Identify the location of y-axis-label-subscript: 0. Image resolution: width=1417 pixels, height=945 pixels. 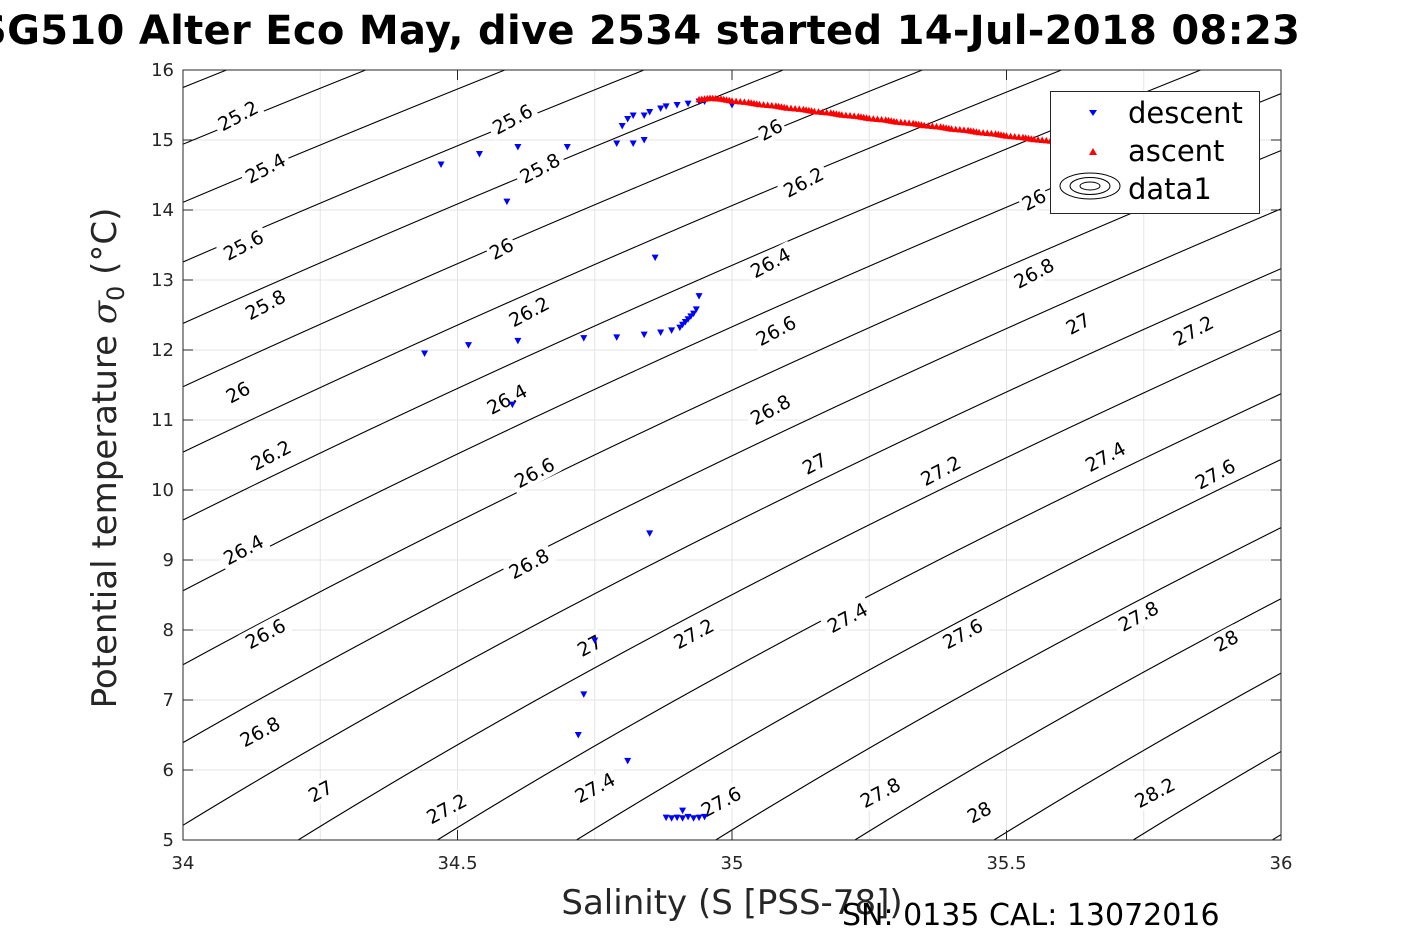
(116, 293).